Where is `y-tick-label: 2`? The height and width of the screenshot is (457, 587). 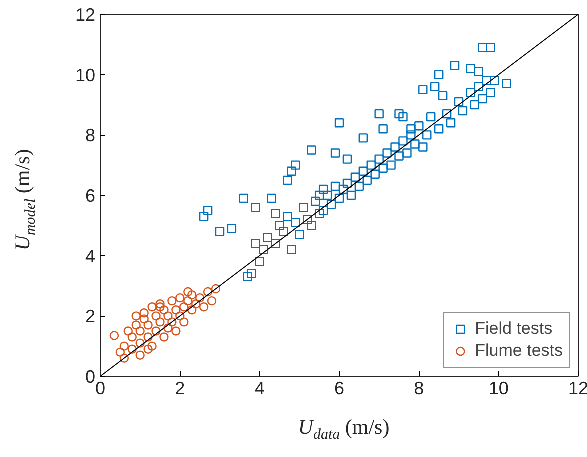
y-tick-label: 2 is located at coordinates (90, 316).